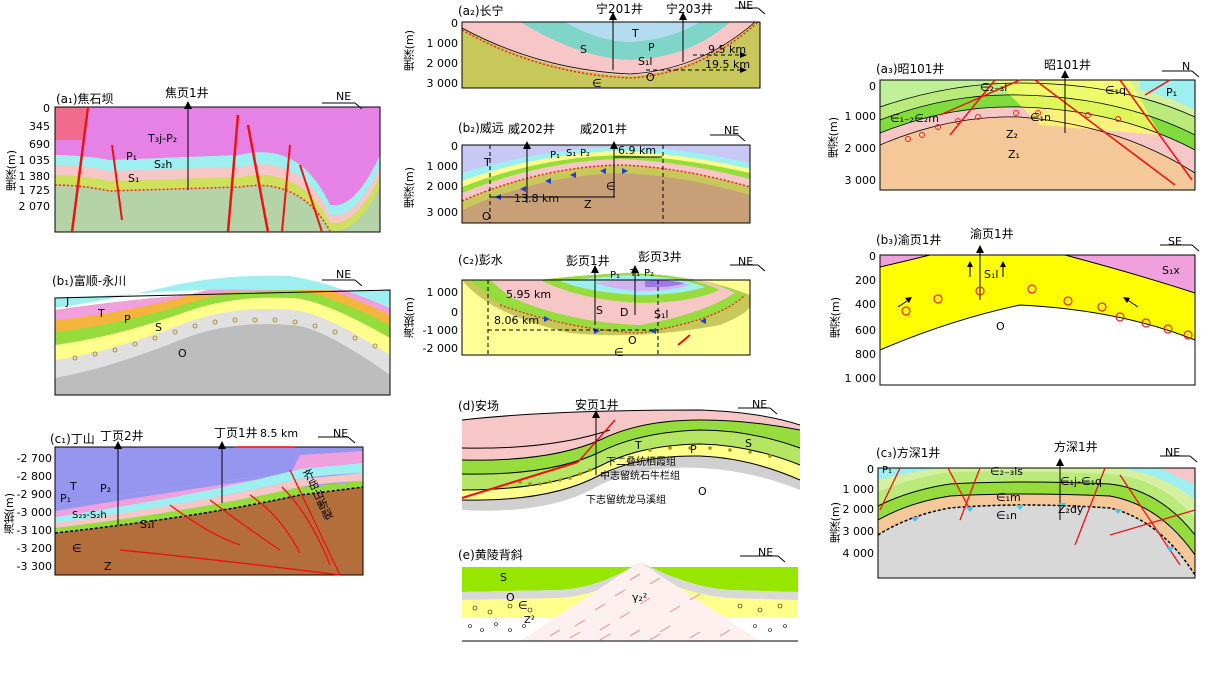 The image size is (1209, 700). I want to click on unit-label: ∈₂₋₃l, so click(994, 87).